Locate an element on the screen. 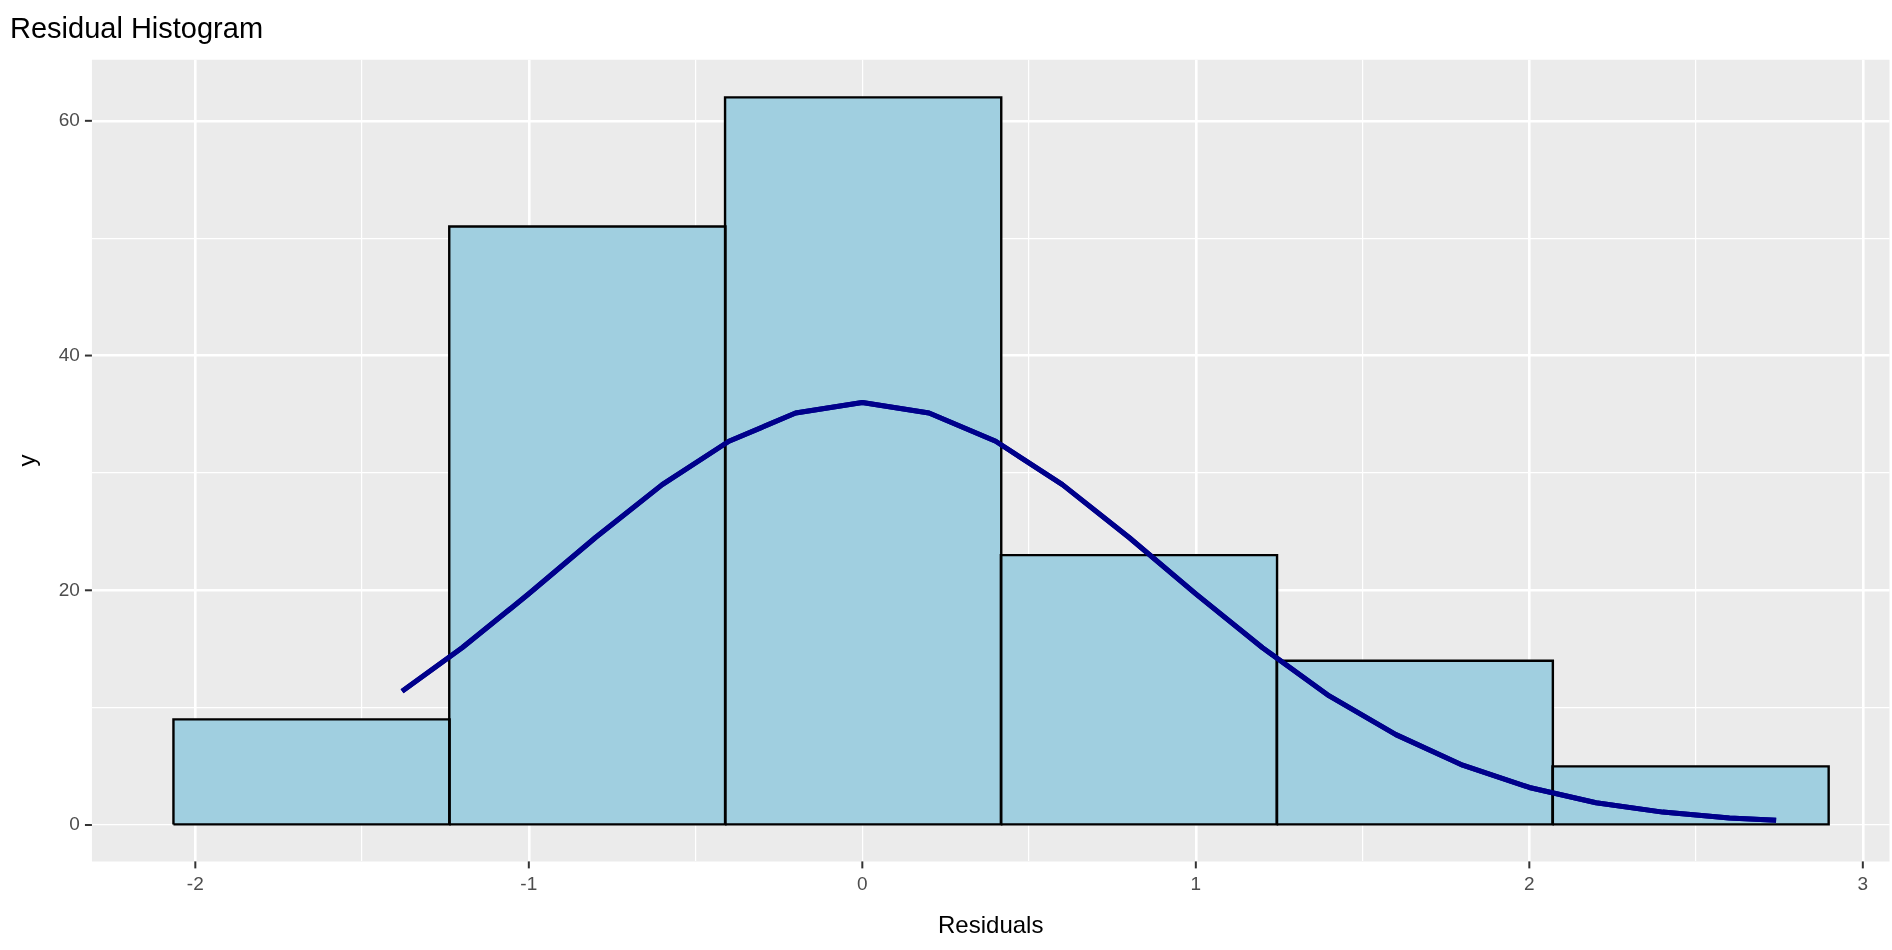 The image size is (1892, 950). x-axis-title: Residuals is located at coordinates (991, 925).